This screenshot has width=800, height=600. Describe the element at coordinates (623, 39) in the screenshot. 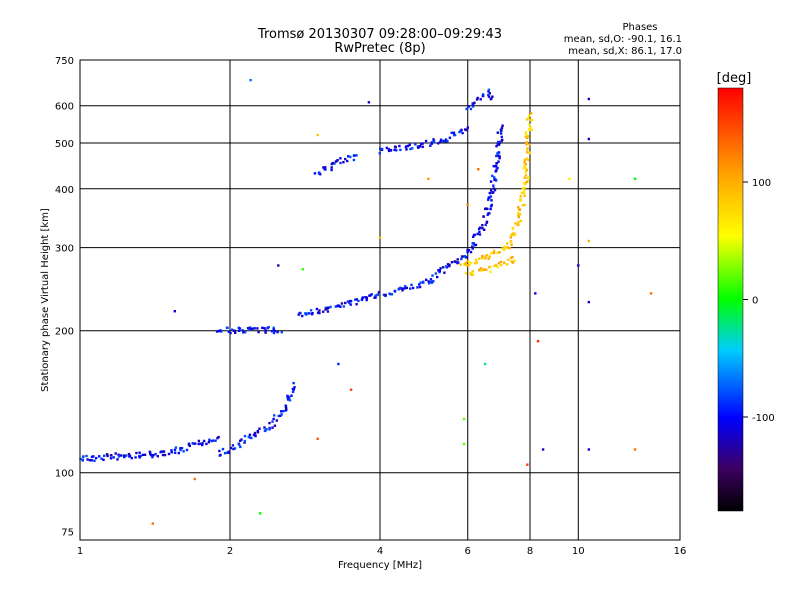

I see `stats-line-o: mean, sd,O: -90.1, 16.1` at that location.